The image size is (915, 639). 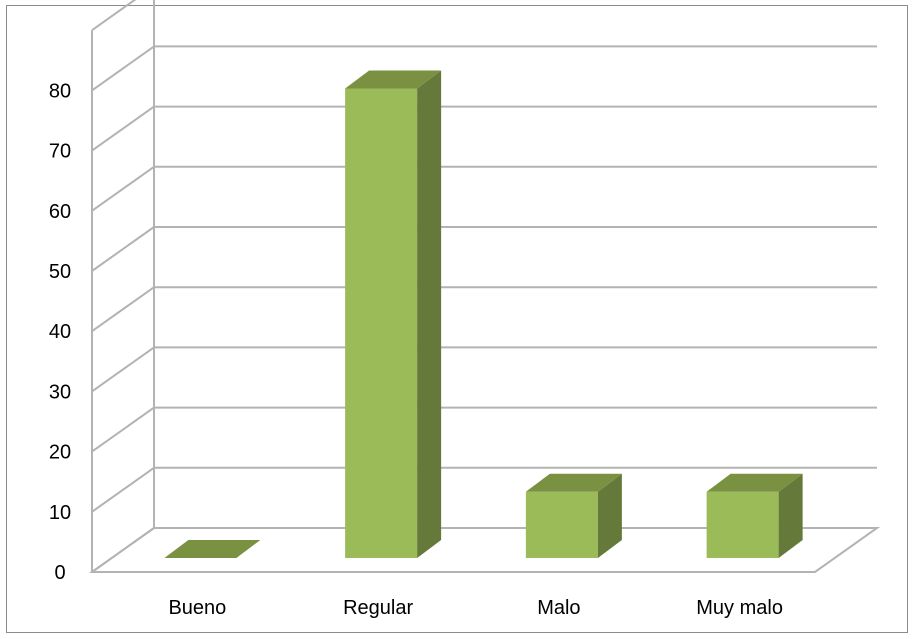 I want to click on gridline-30-side, so click(x=123, y=369).